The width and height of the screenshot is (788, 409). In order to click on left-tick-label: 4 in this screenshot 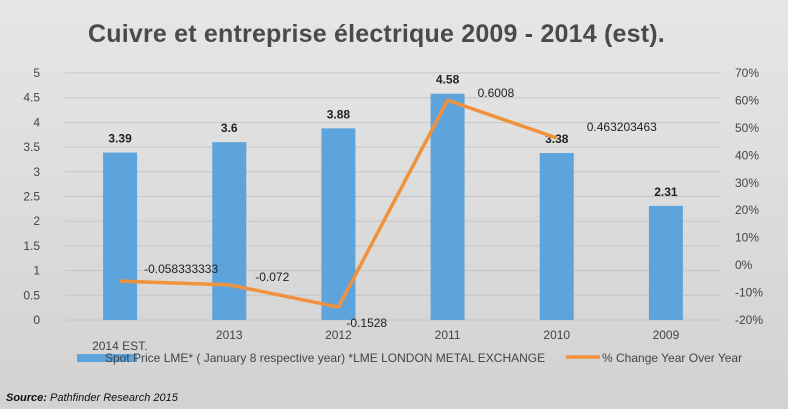, I will do `click(36, 122)`.